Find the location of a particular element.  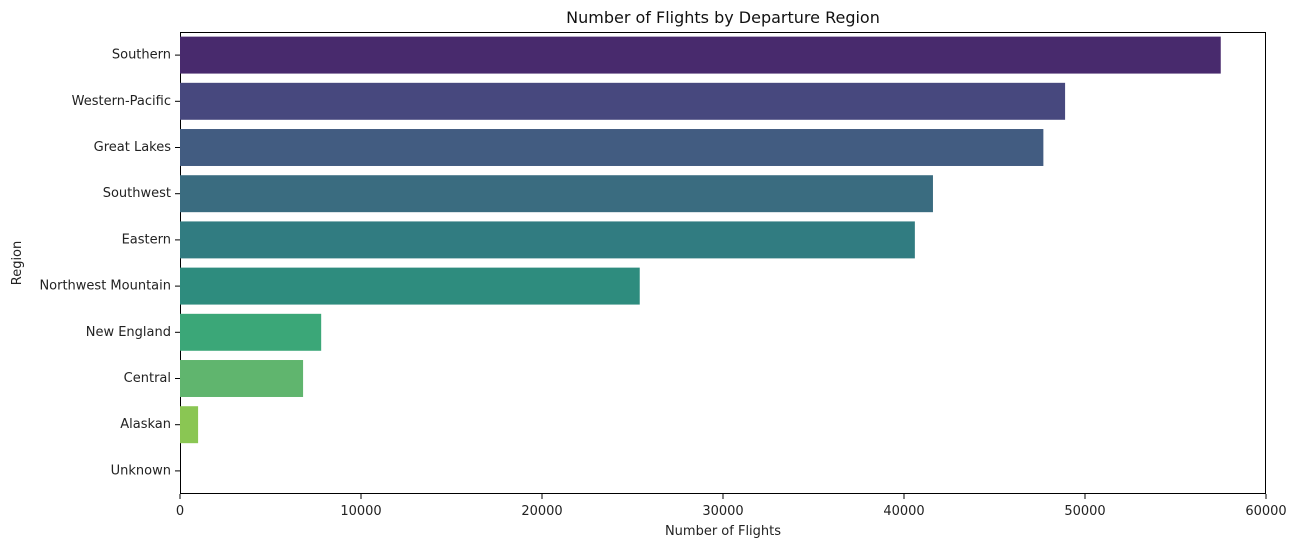

x-axis-ticks: 0 10000 20000 30000 40000 50000 60000 is located at coordinates (731, 506).